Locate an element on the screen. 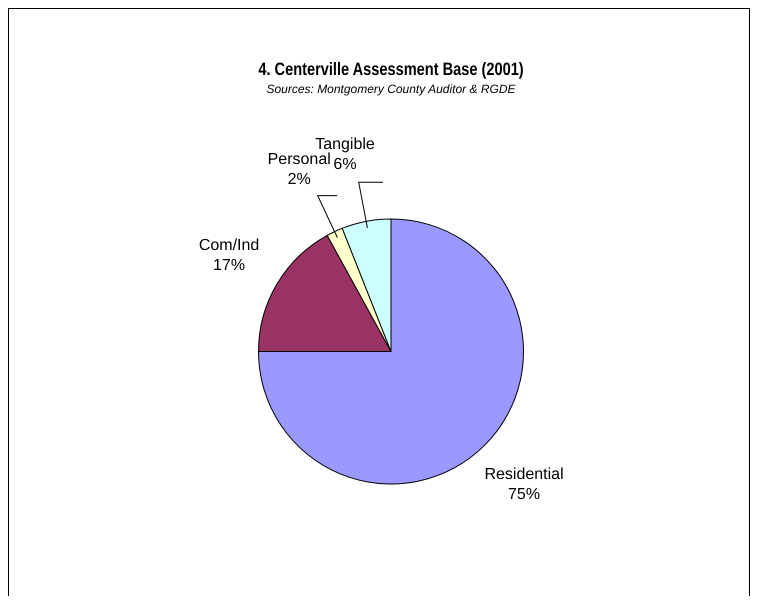 This screenshot has height=604, width=758. slice-label: Tangible is located at coordinates (345, 145).